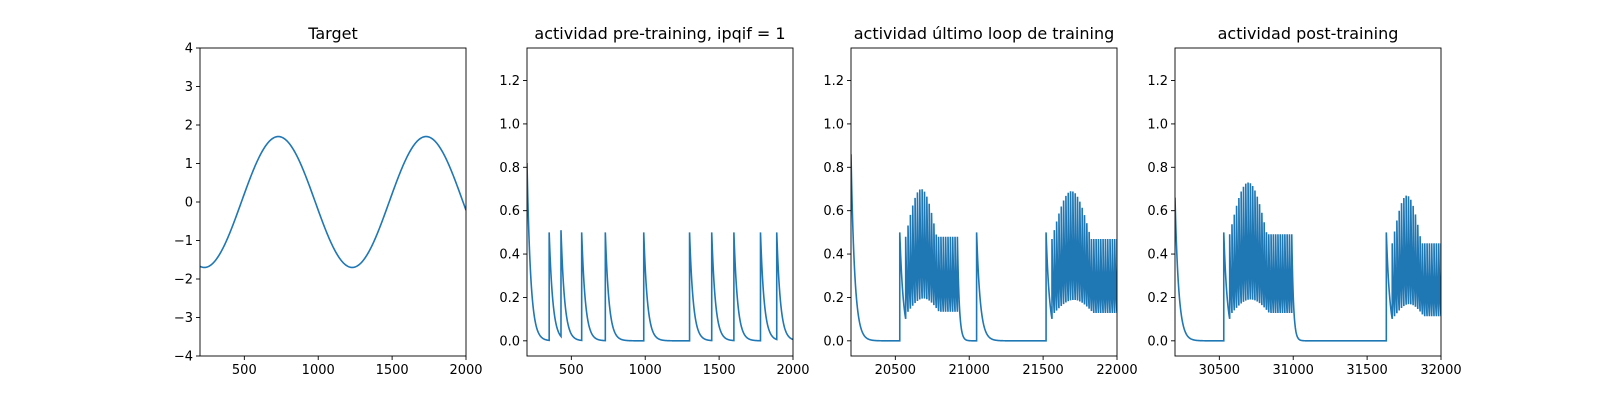 Image resolution: width=1600 pixels, height=400 pixels. Describe the element at coordinates (1219, 370) in the screenshot. I see `x-tick-label: 30500` at that location.